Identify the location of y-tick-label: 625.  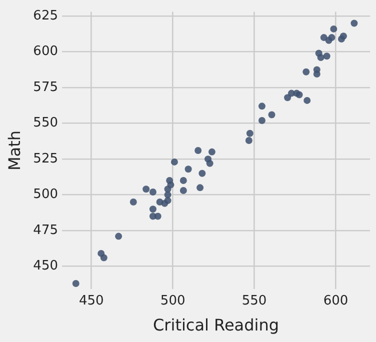
(45, 16).